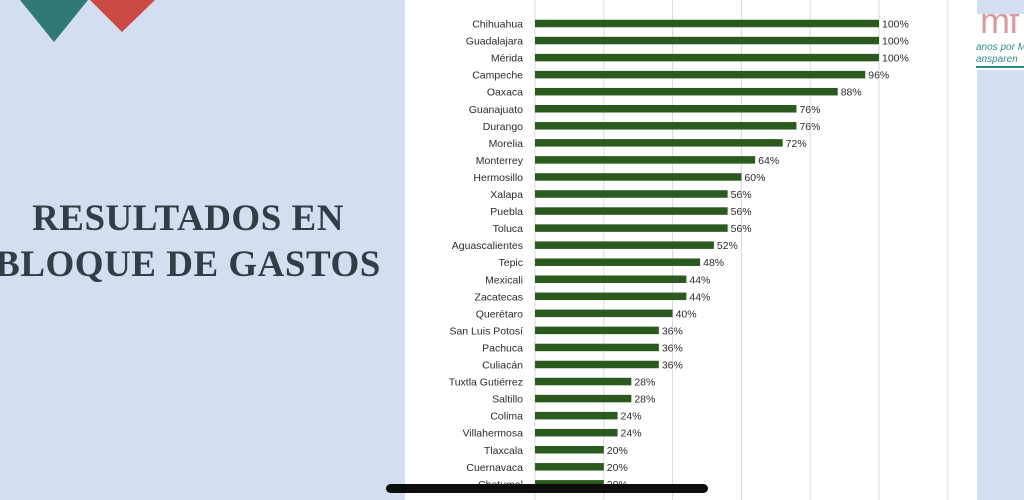 Image resolution: width=1024 pixels, height=500 pixels. I want to click on red-triangle, so click(122, 16).